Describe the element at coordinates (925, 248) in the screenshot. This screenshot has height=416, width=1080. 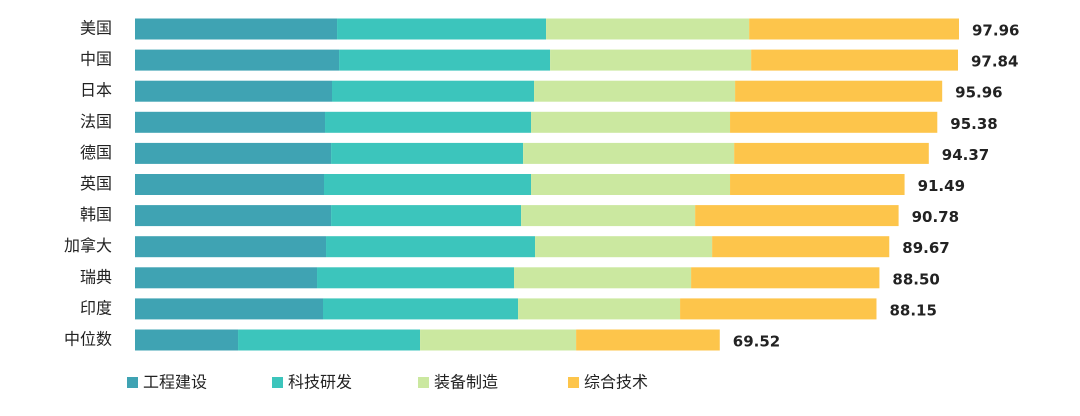
I see `total-label: 89.67` at that location.